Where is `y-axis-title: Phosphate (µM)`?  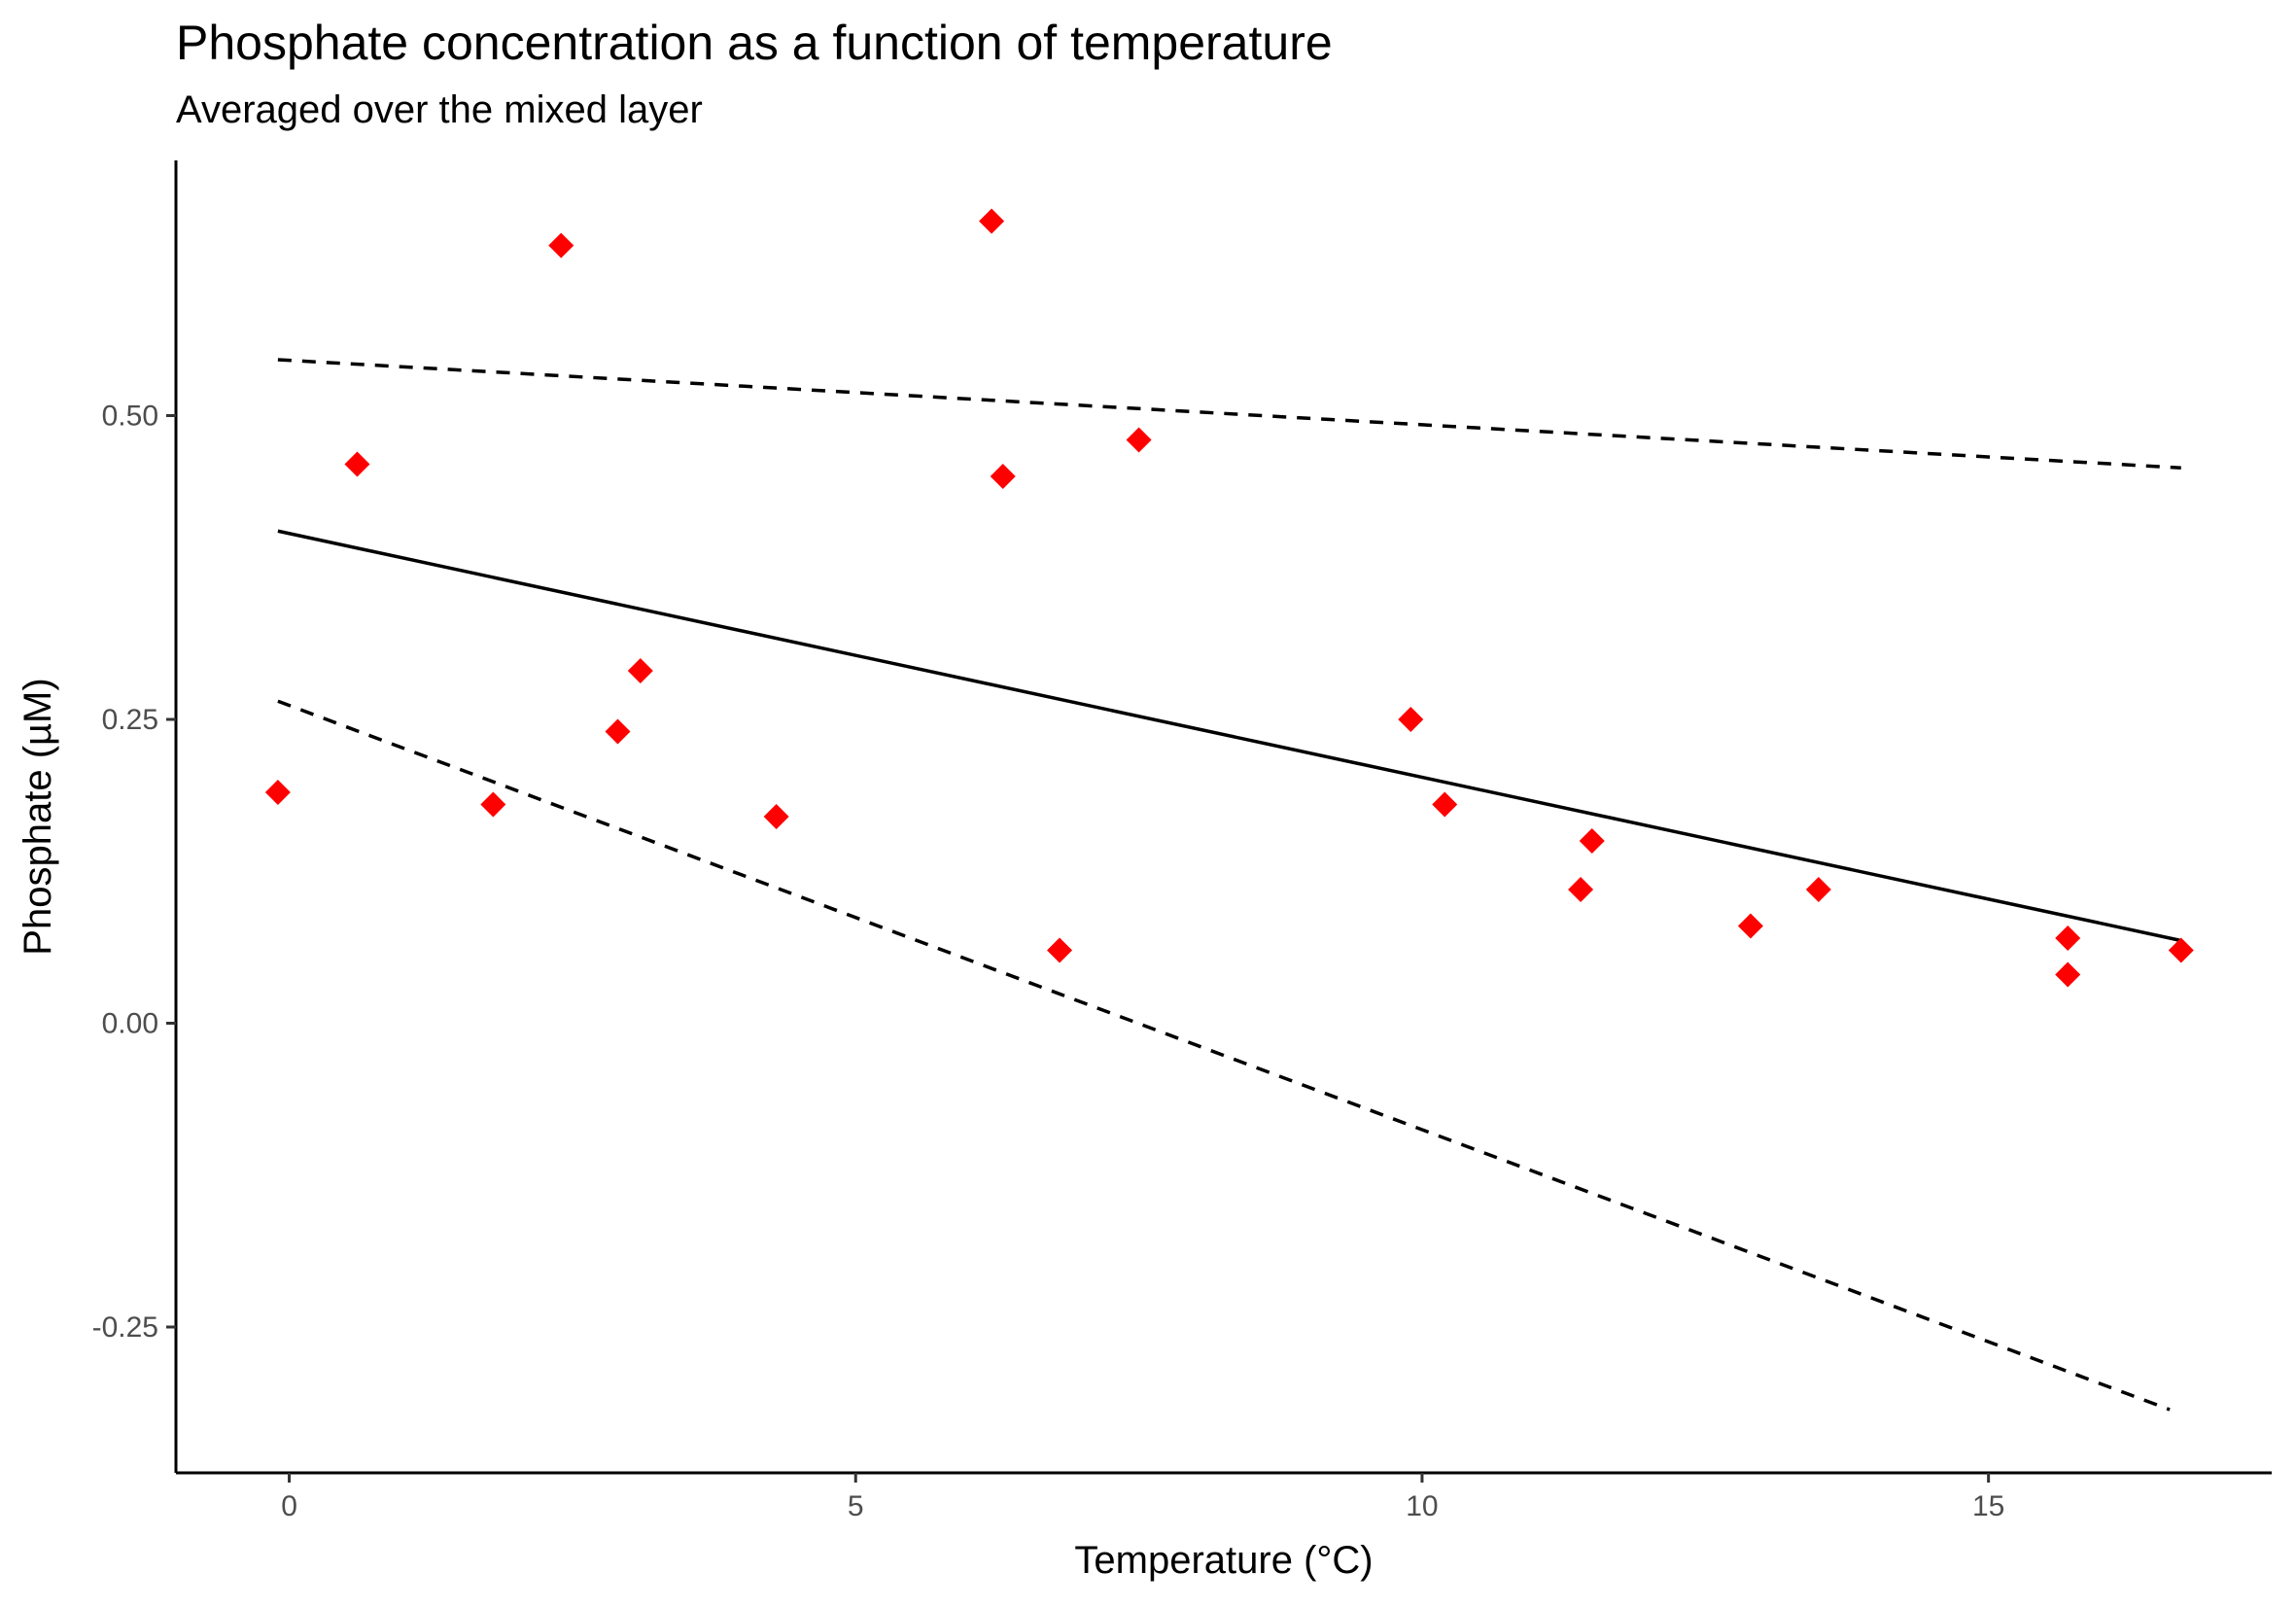
y-axis-title: Phosphate (µM) is located at coordinates (38, 816).